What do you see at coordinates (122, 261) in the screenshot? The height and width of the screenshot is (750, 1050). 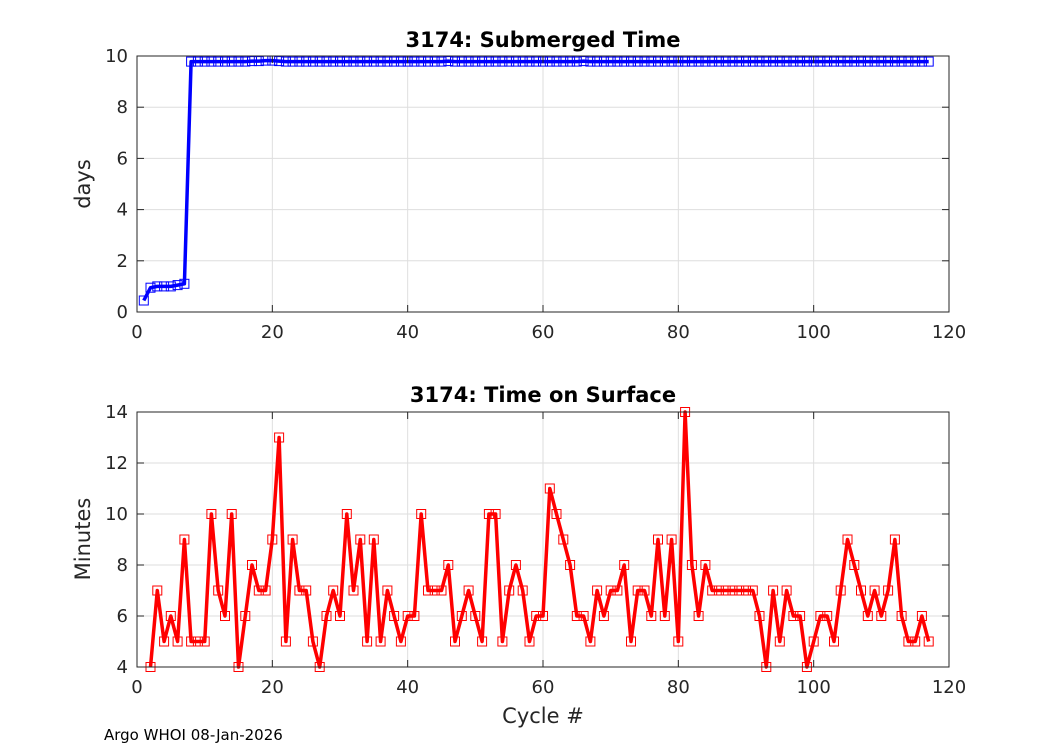 I see `y-tick-label: 2` at bounding box center [122, 261].